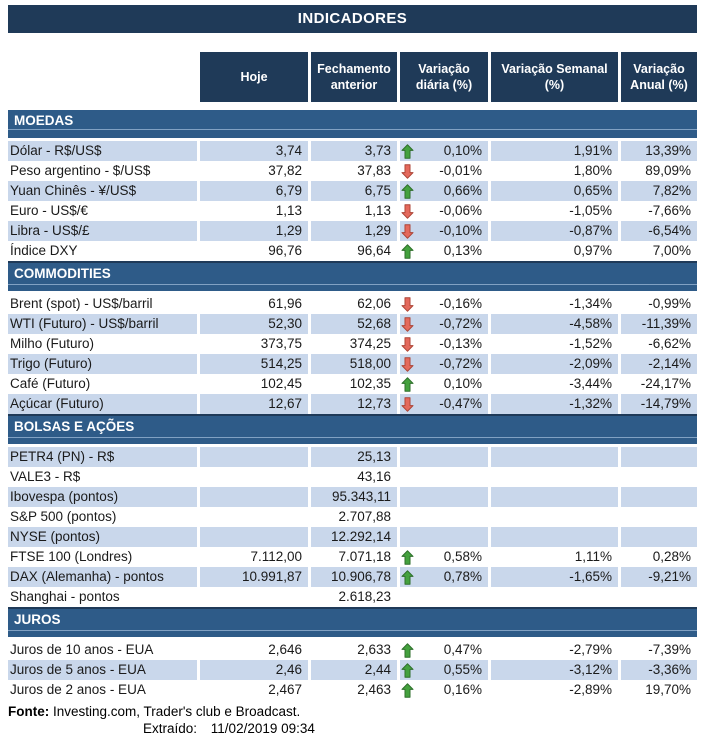 This screenshot has width=705, height=738. What do you see at coordinates (50, 383) in the screenshot?
I see `row-label: Café (Futuro)` at bounding box center [50, 383].